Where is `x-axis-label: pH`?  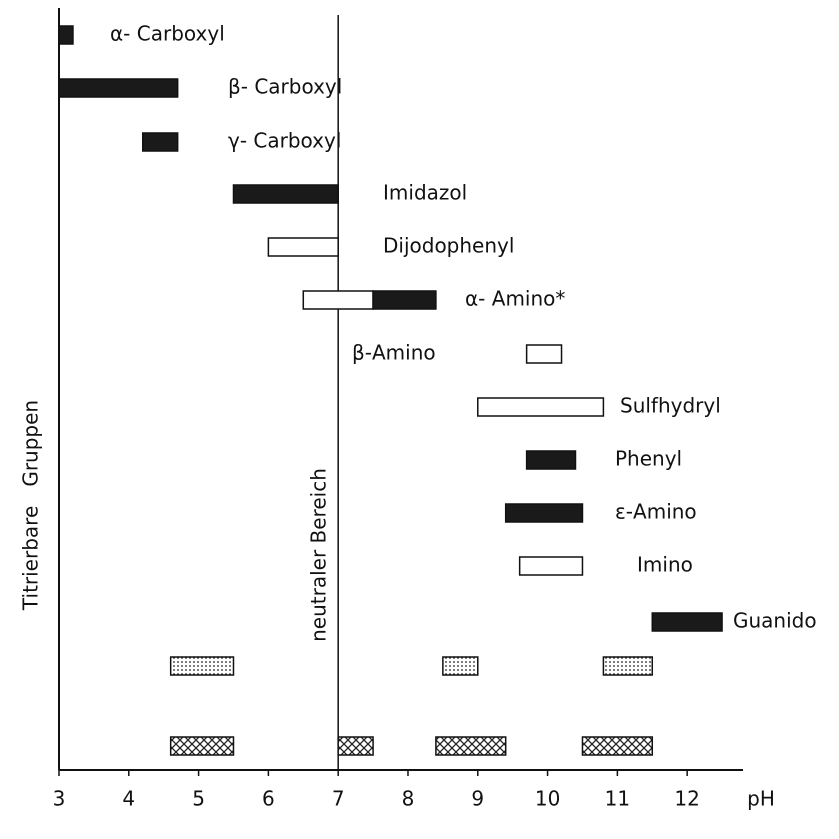
x-axis-label: pH is located at coordinates (761, 799).